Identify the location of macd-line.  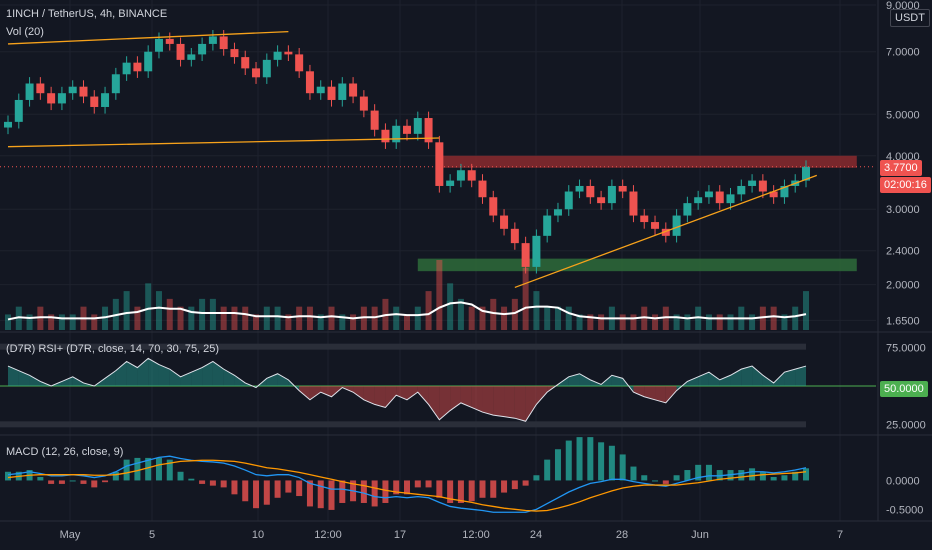
(407, 484).